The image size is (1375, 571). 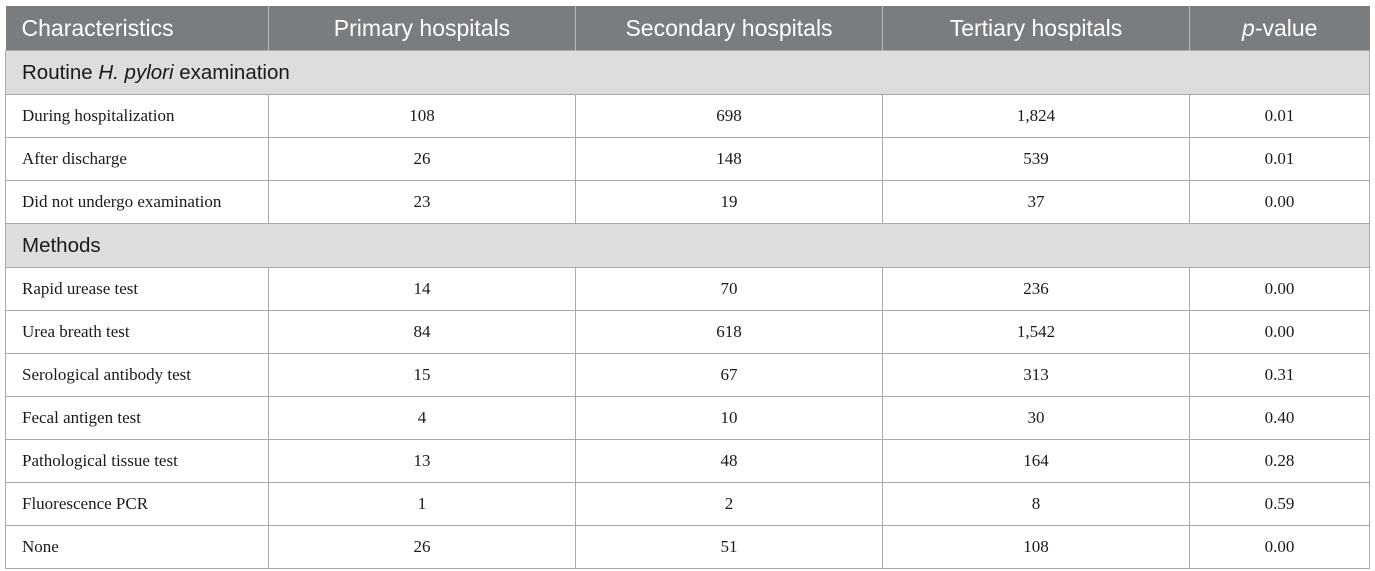 What do you see at coordinates (1279, 461) in the screenshot?
I see `cell-p-value: 0.28` at bounding box center [1279, 461].